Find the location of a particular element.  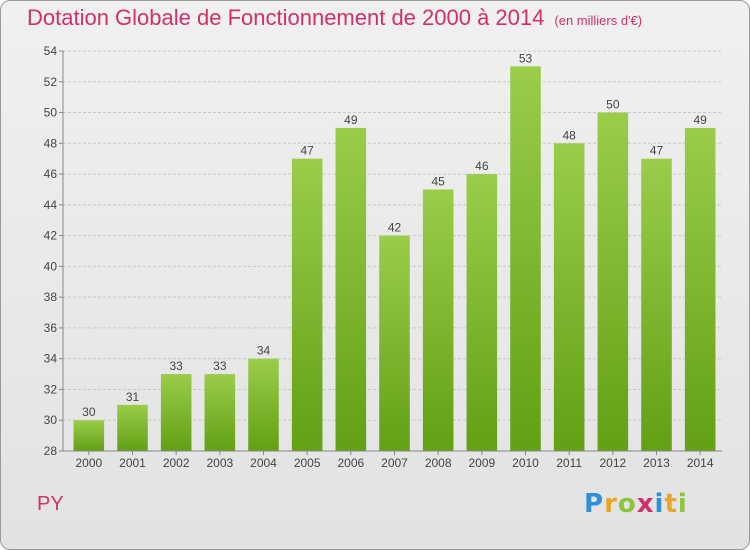

y-tick-label: 44 is located at coordinates (51, 205).